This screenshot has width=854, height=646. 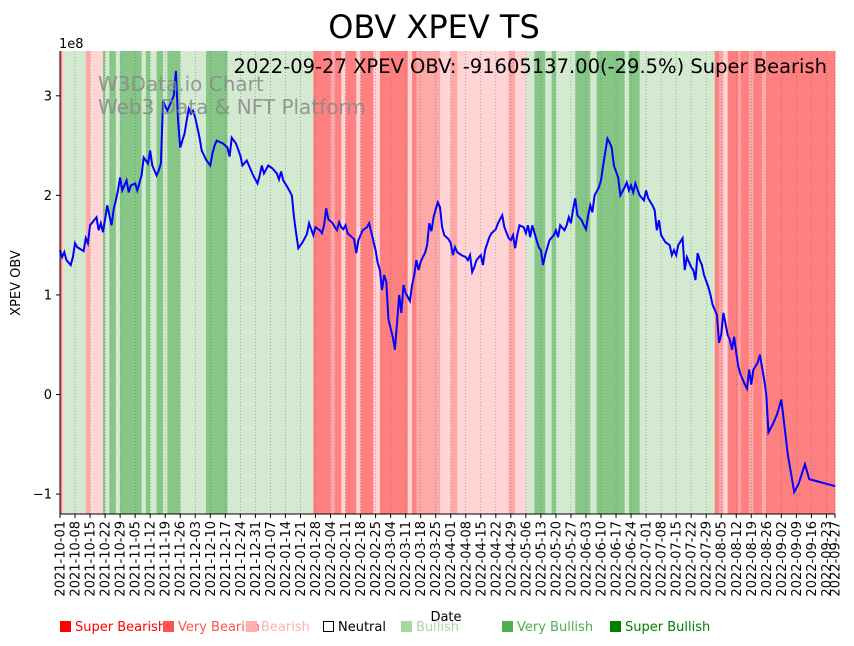 I want to click on legend-item-super-bullish: Super Bullish, so click(x=660, y=627).